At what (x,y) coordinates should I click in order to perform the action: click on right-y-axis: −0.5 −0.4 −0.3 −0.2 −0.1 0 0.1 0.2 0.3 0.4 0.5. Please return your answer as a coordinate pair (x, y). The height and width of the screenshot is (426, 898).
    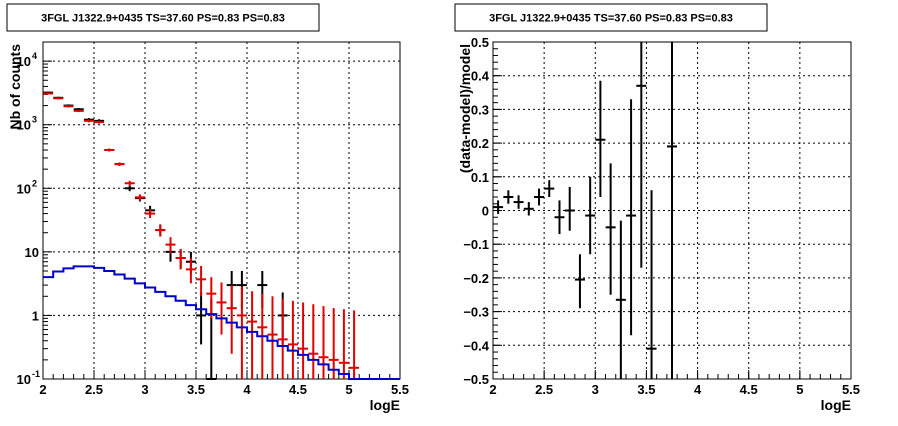
    Looking at the image, I should click on (482, 211).